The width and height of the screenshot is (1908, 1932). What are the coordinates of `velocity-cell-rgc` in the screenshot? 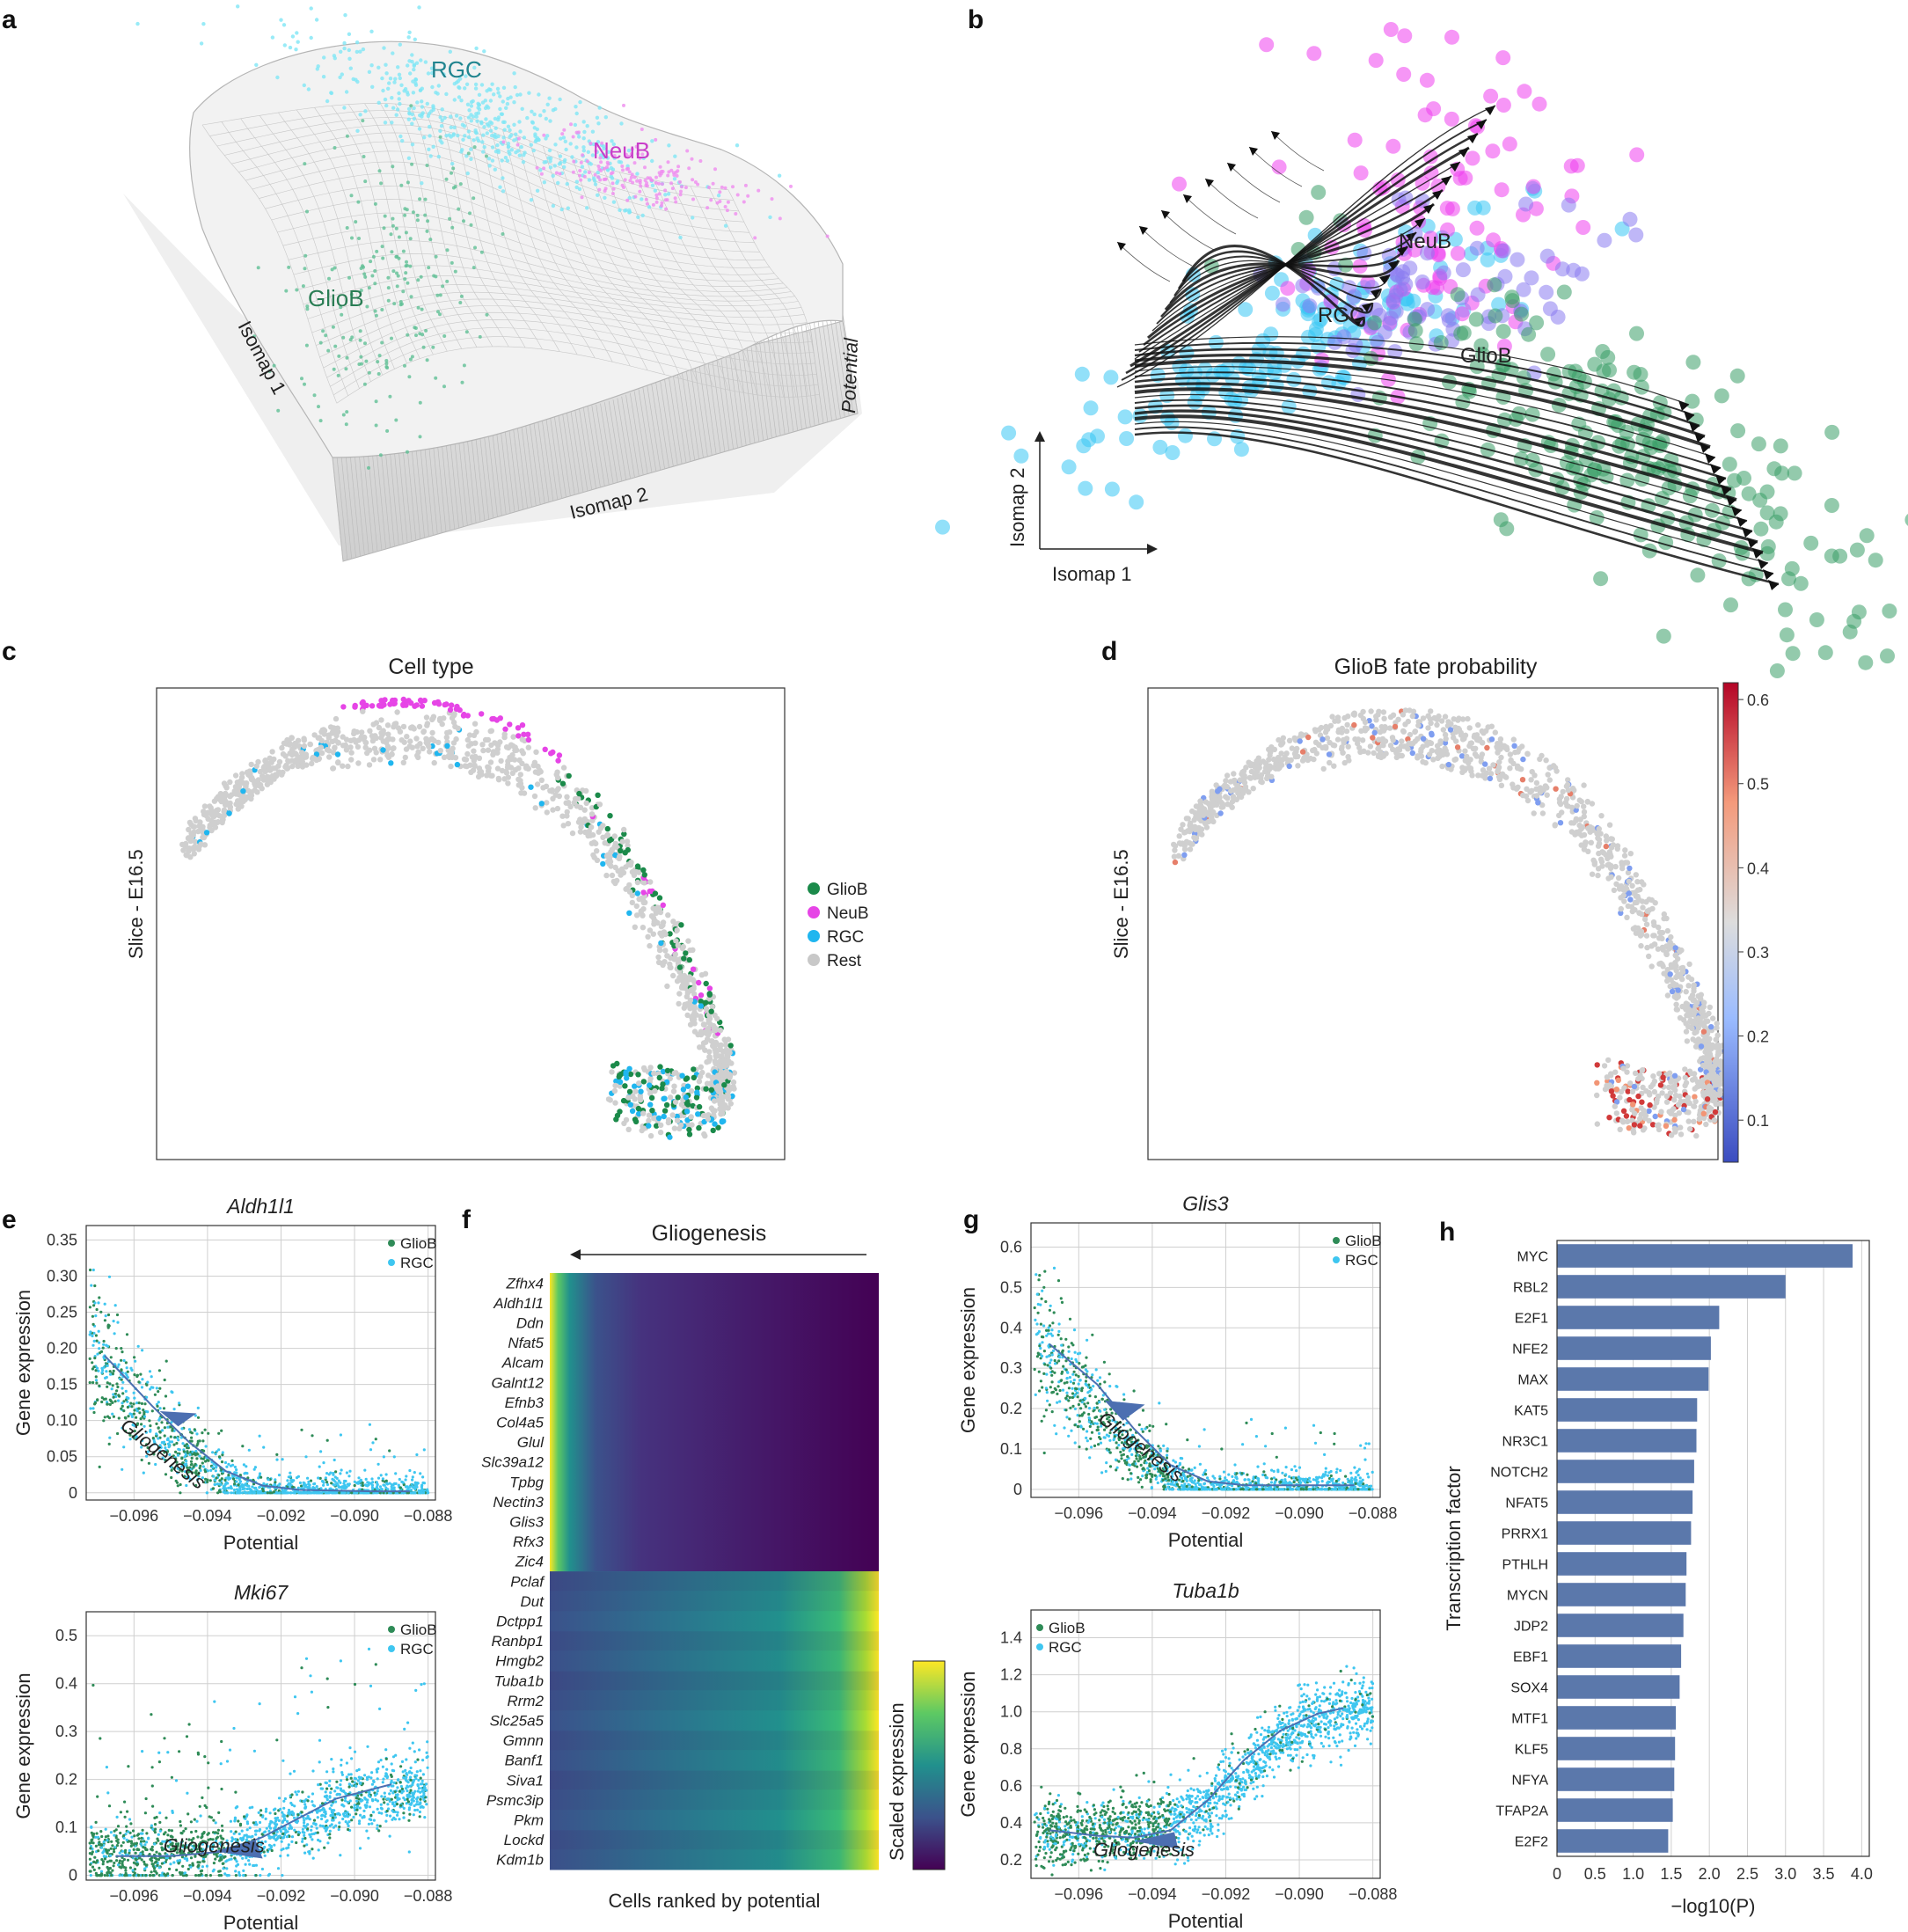 It's located at (1205, 369).